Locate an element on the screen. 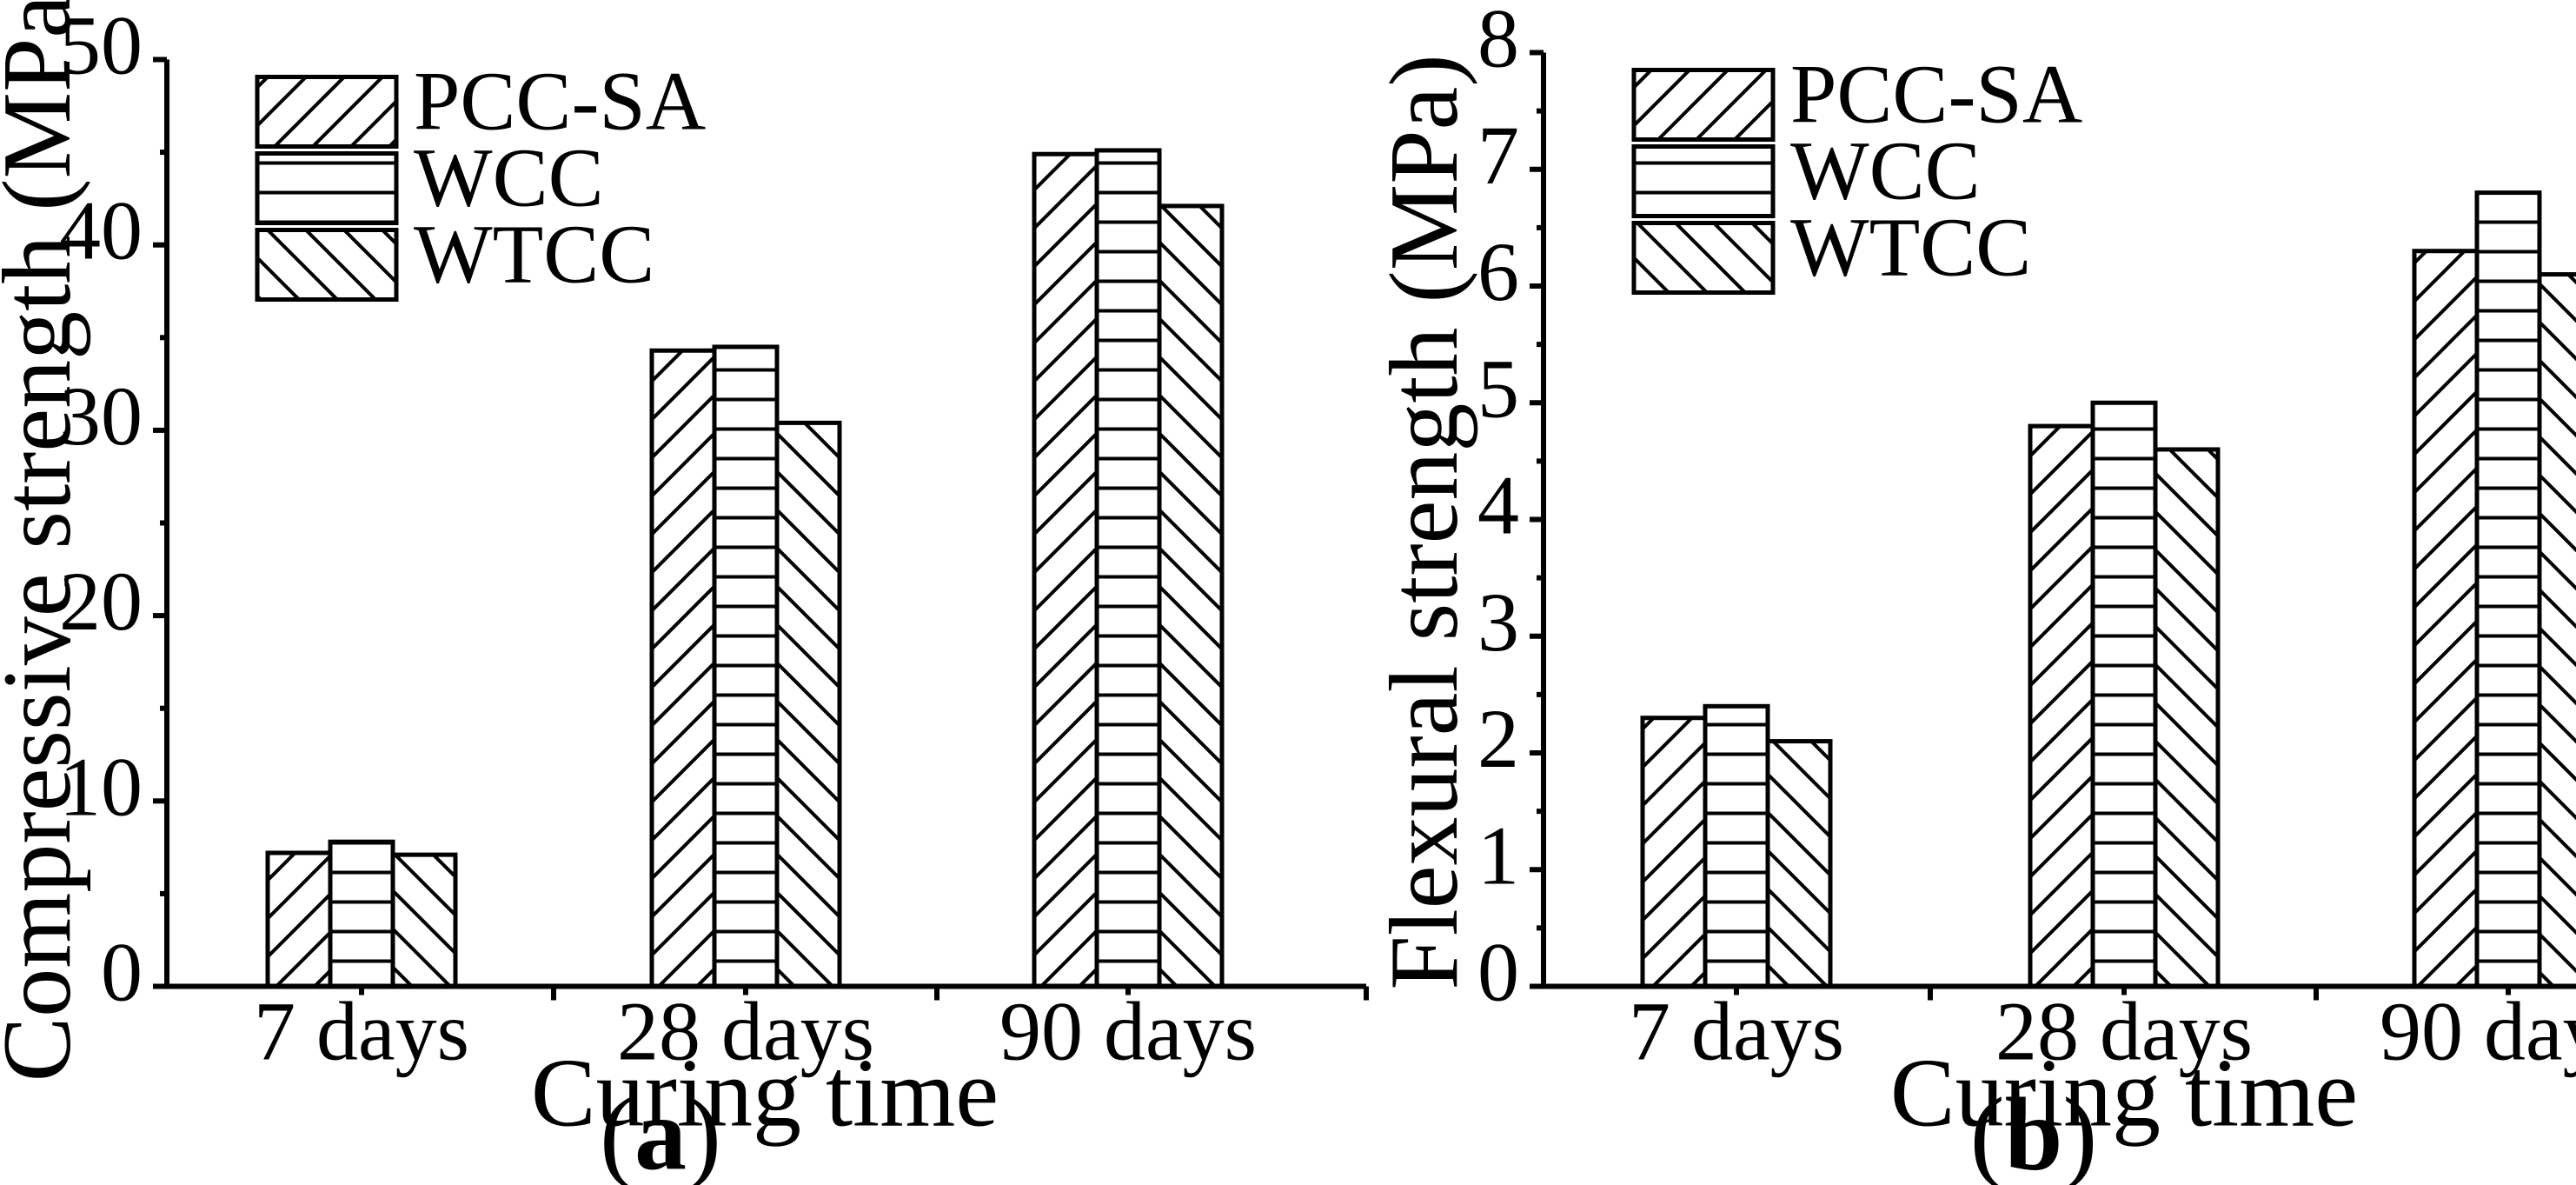  y-tick-label: 20 is located at coordinates (101, 601).